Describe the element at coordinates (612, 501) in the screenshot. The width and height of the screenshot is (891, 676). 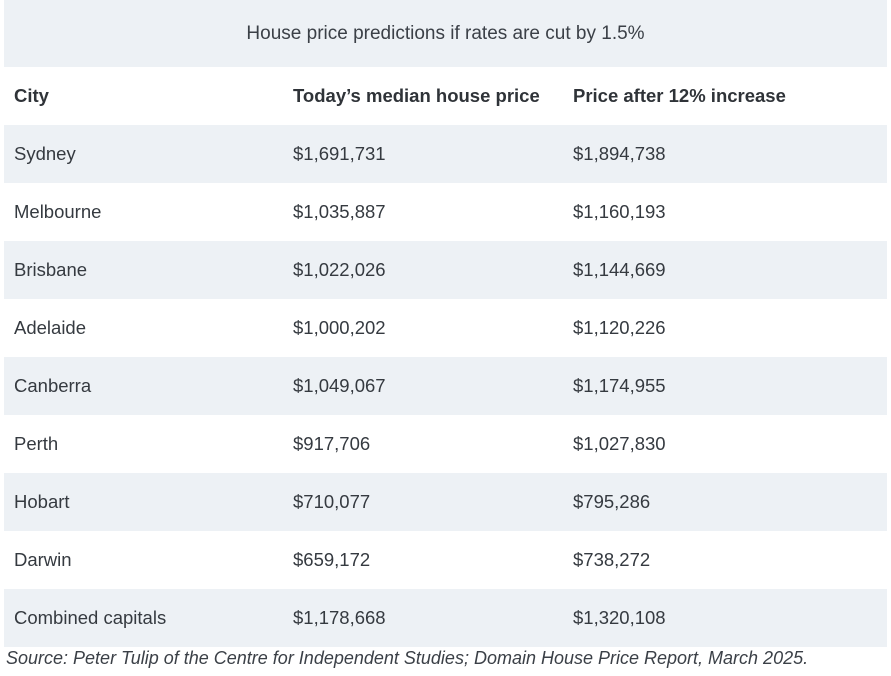
I see `increased-price-cell: $795,286` at that location.